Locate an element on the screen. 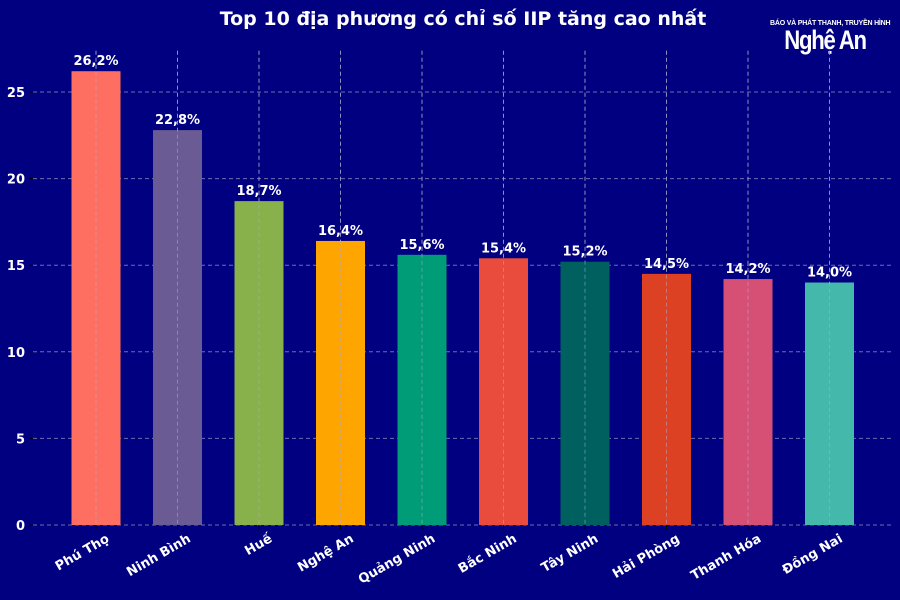 This screenshot has height=600, width=900. bar-value-label: 15,6% is located at coordinates (421, 245).